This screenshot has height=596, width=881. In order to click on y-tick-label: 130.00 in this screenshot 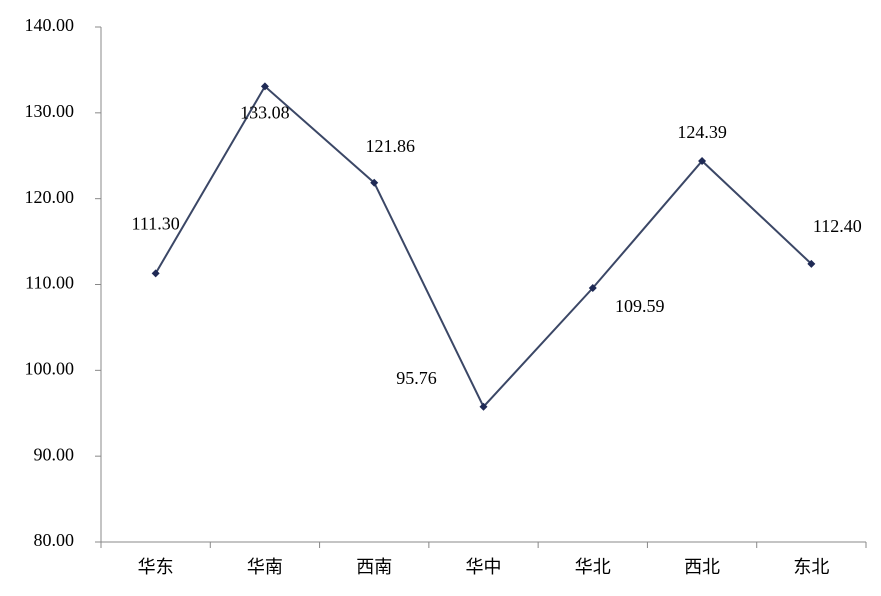, I will do `click(50, 111)`.